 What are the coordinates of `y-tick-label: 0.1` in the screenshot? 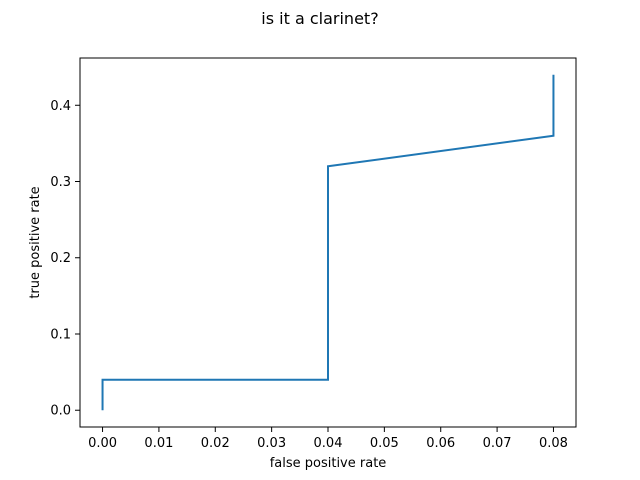 It's located at (60, 334).